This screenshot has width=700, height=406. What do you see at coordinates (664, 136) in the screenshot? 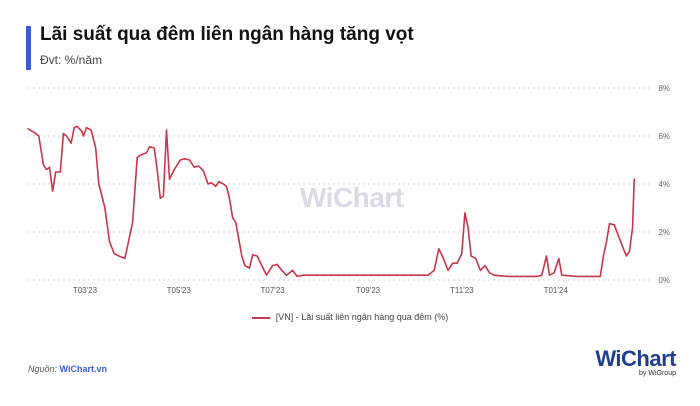
I see `y-tick-label: 6%` at bounding box center [664, 136].